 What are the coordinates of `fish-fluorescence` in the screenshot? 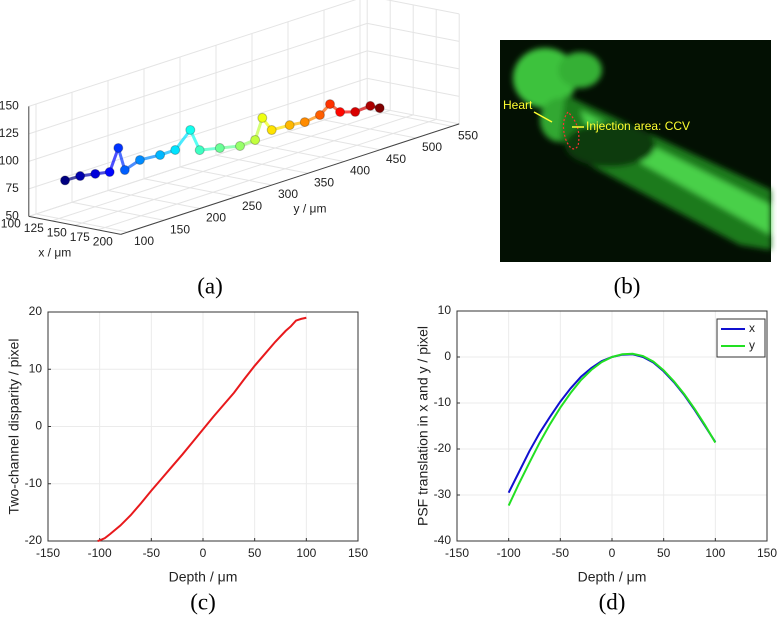 It's located at (642, 149).